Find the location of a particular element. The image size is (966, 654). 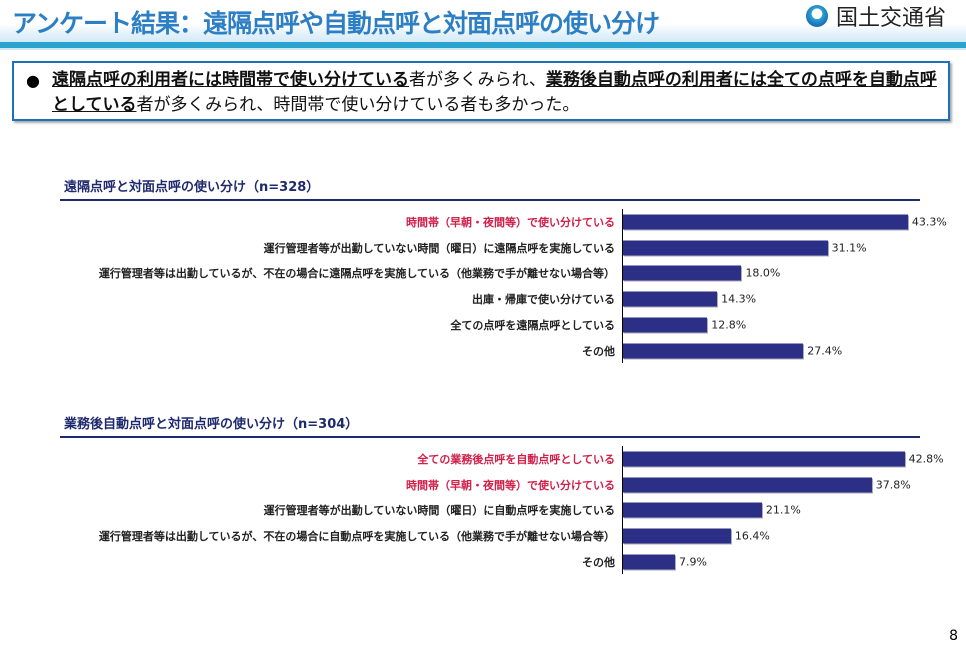

summary-emph-1: 遠隔点呼の利用者には時間帯で使い分けている is located at coordinates (230, 80).